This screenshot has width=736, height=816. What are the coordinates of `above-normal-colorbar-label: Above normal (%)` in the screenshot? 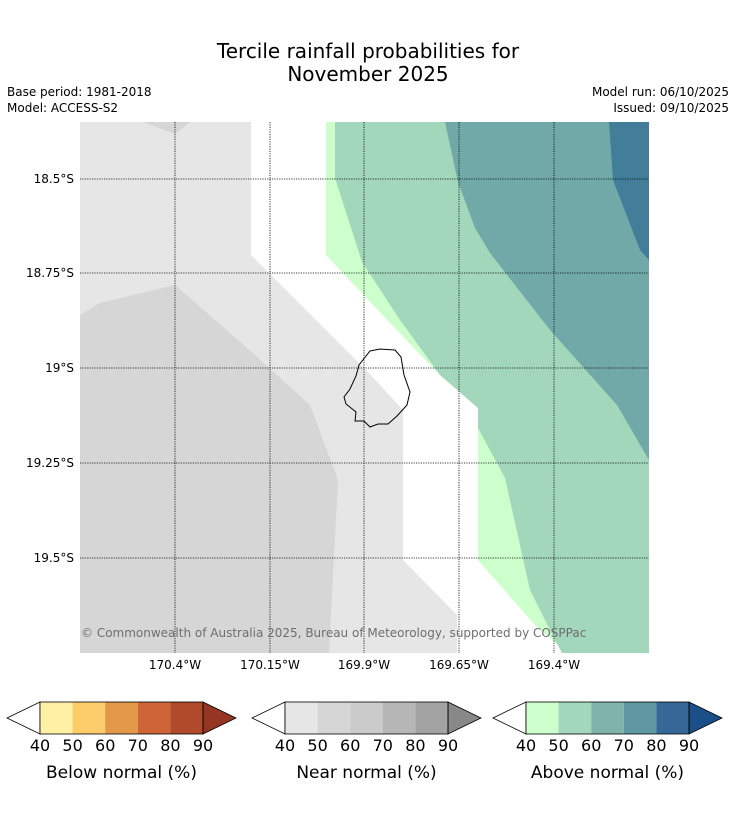 It's located at (607, 773).